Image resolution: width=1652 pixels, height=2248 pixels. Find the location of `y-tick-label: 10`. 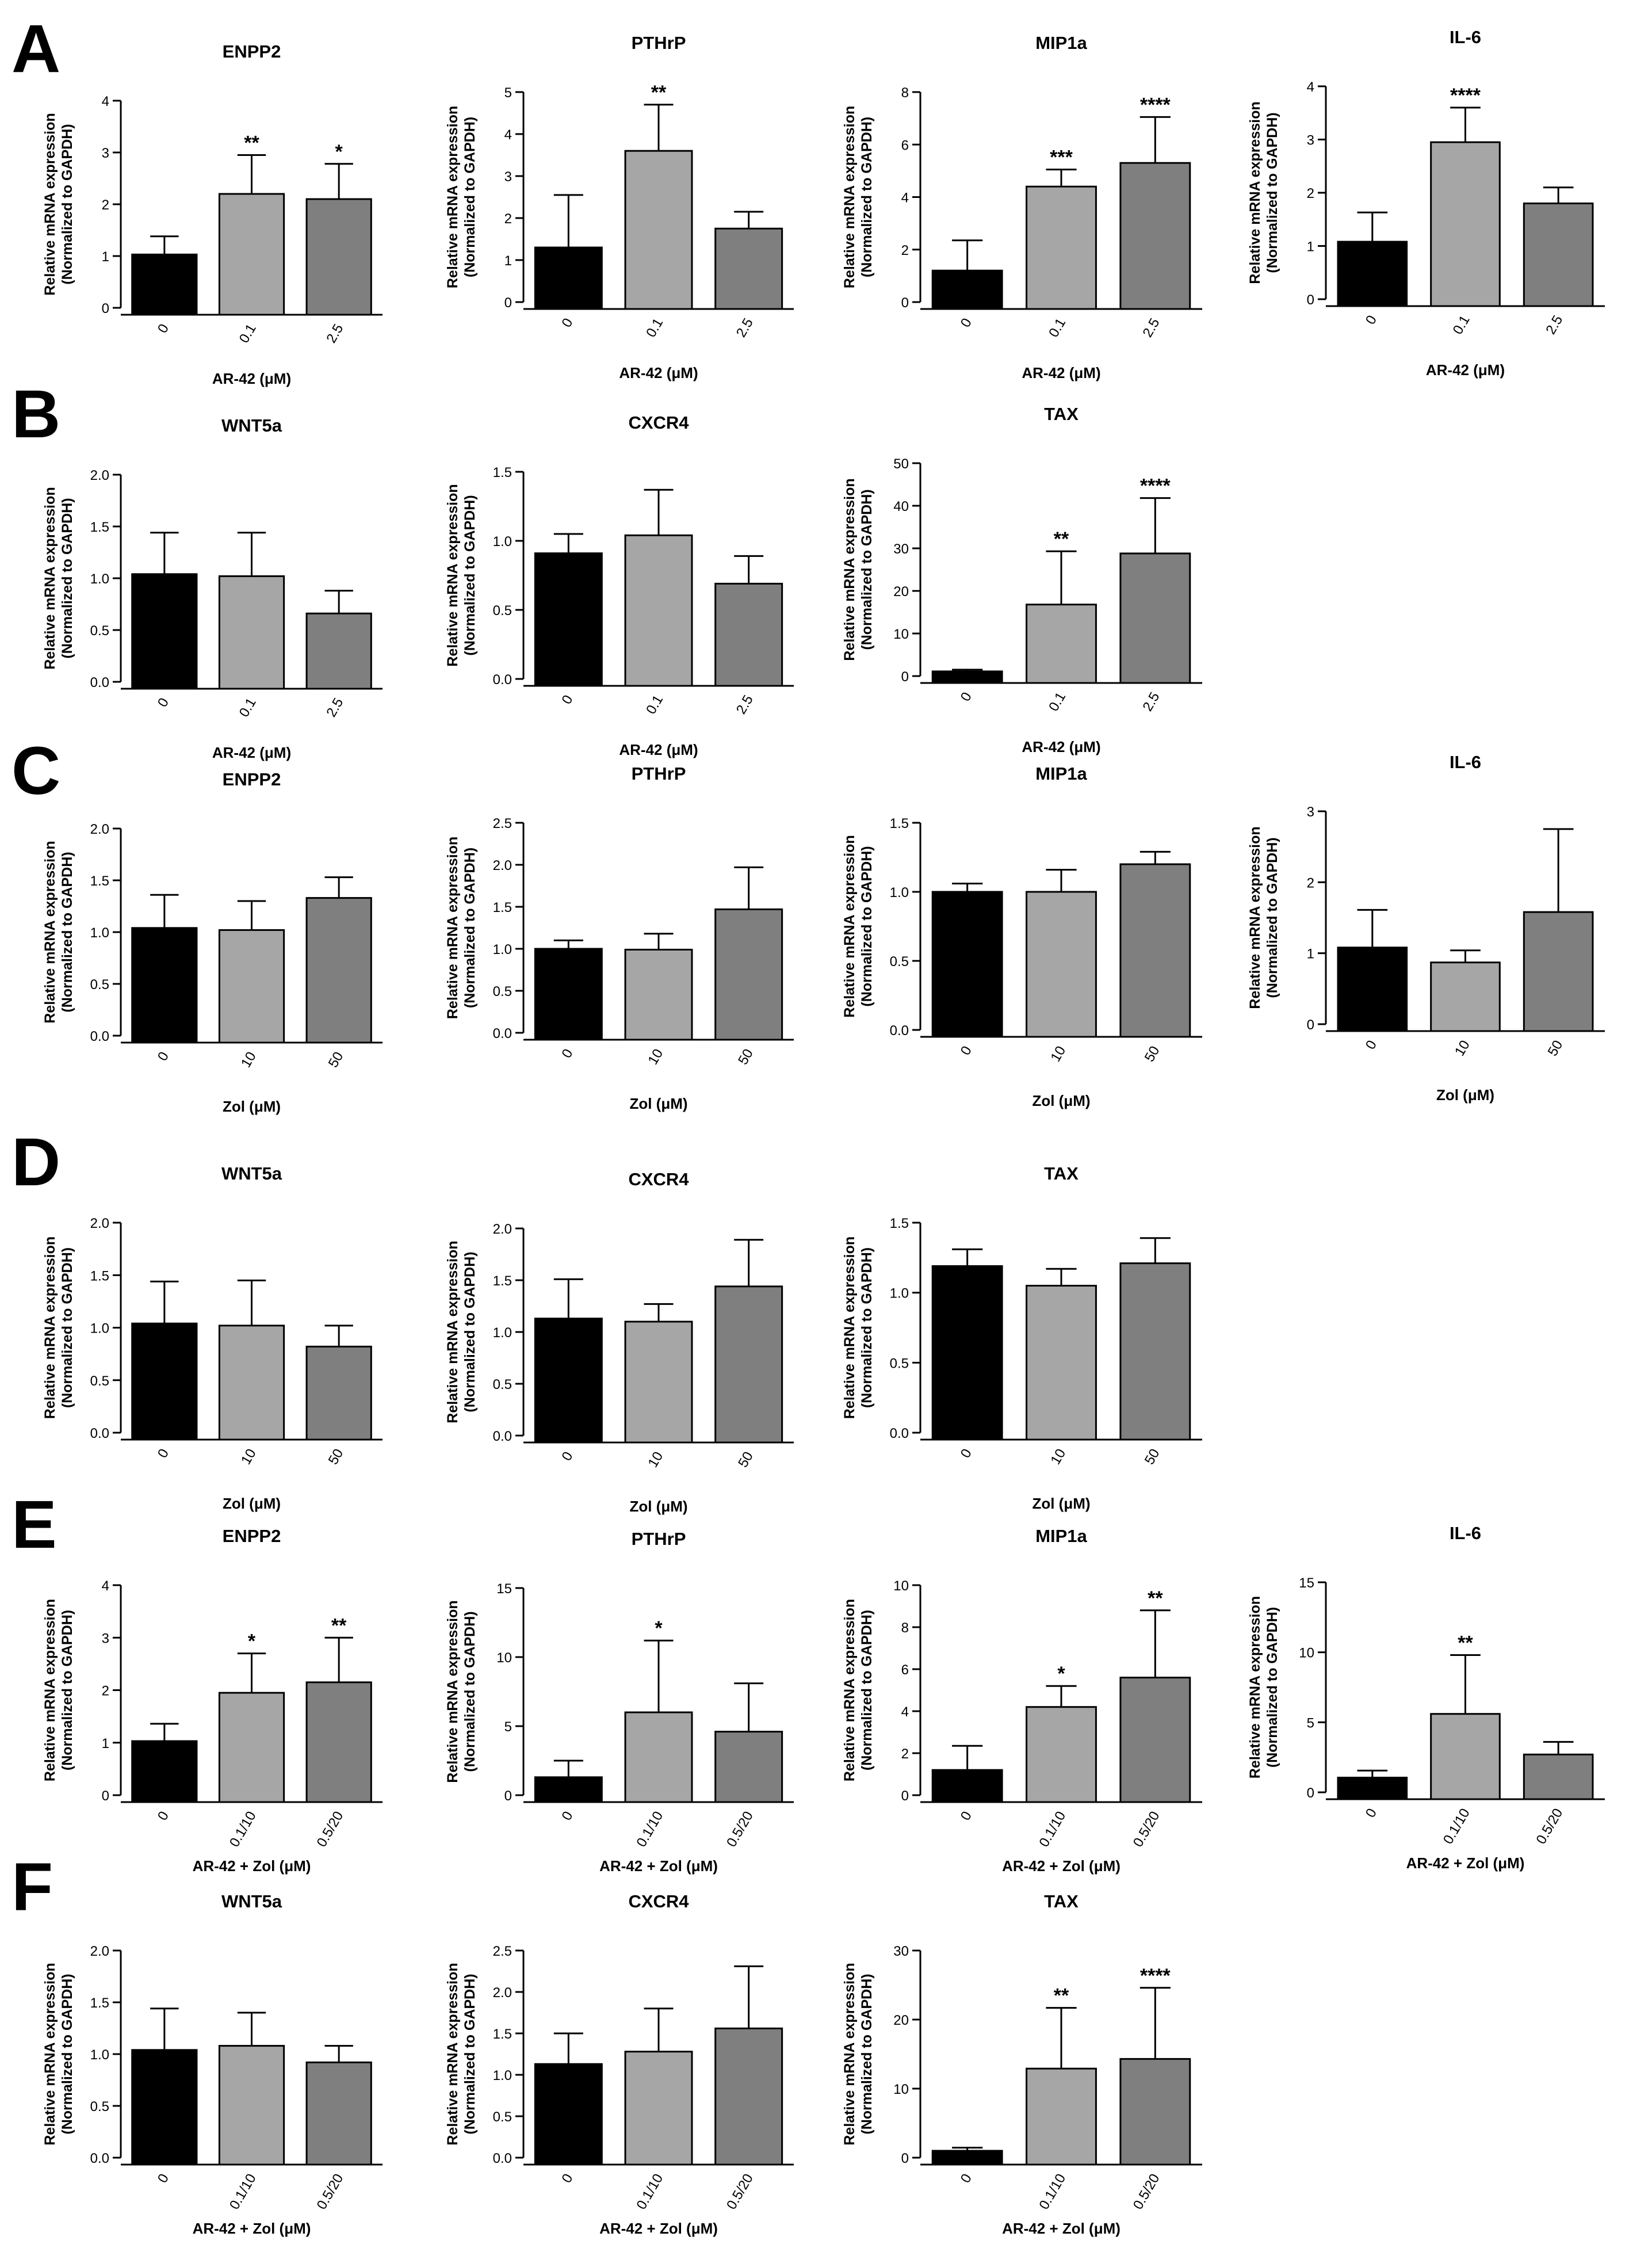

y-tick-label: 10 is located at coordinates (901, 2089).